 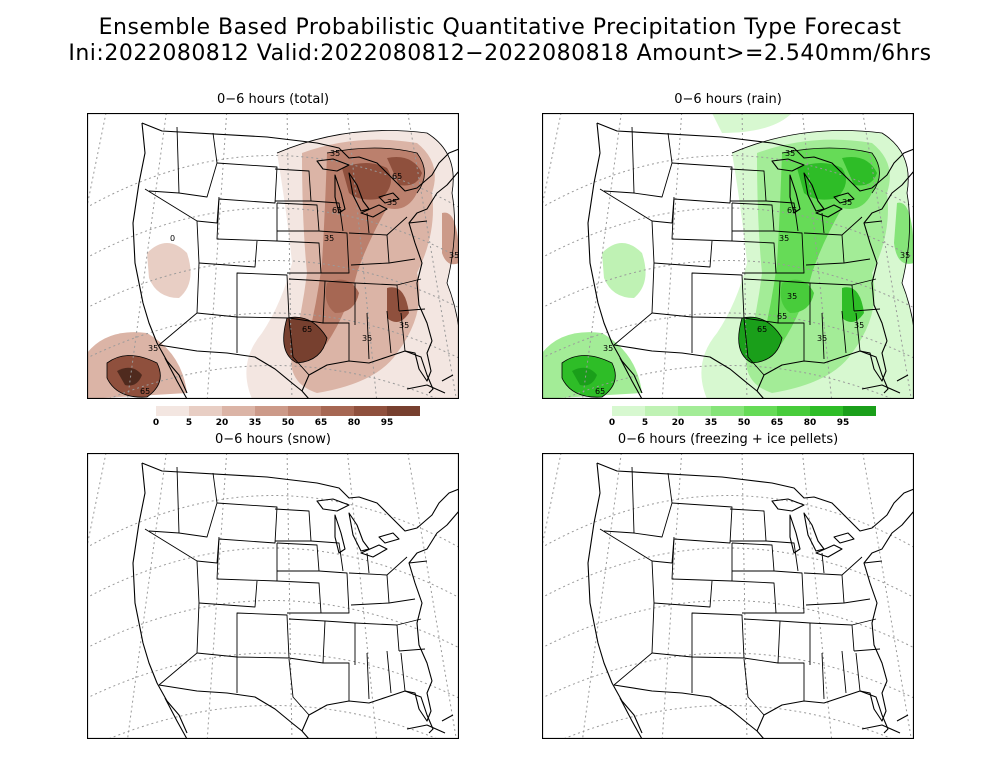 I want to click on legend-total-colorbar, so click(x=288, y=411).